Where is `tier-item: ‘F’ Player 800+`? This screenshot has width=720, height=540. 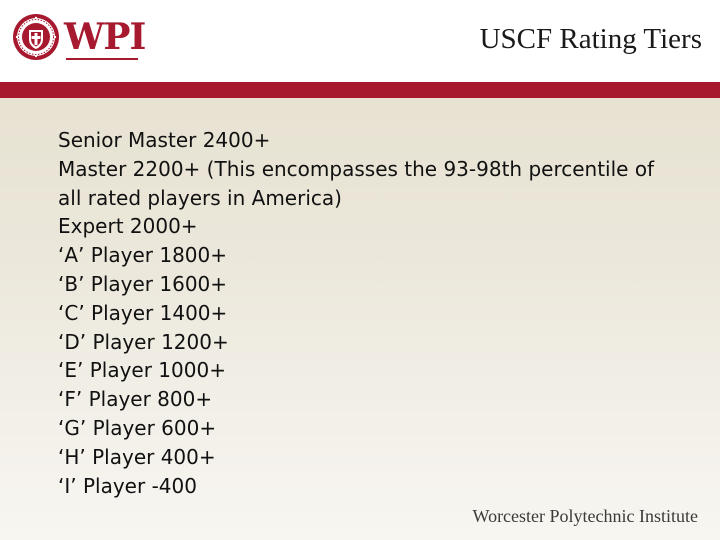 tier-item: ‘F’ Player 800+ is located at coordinates (135, 399).